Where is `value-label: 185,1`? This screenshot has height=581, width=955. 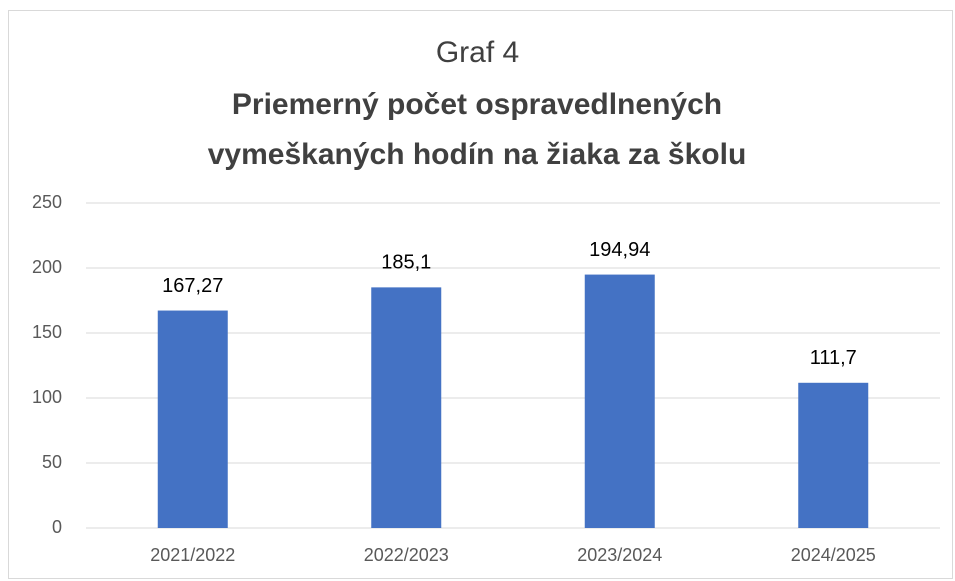 value-label: 185,1 is located at coordinates (406, 263).